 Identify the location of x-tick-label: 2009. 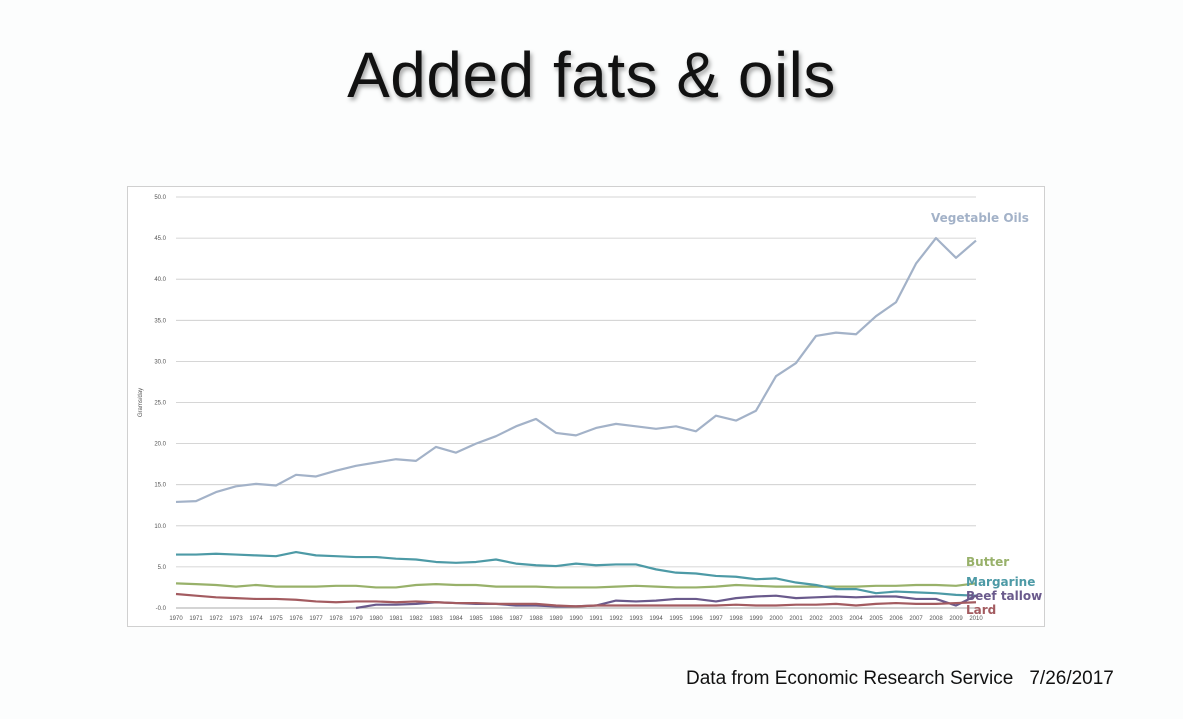
(956, 619).